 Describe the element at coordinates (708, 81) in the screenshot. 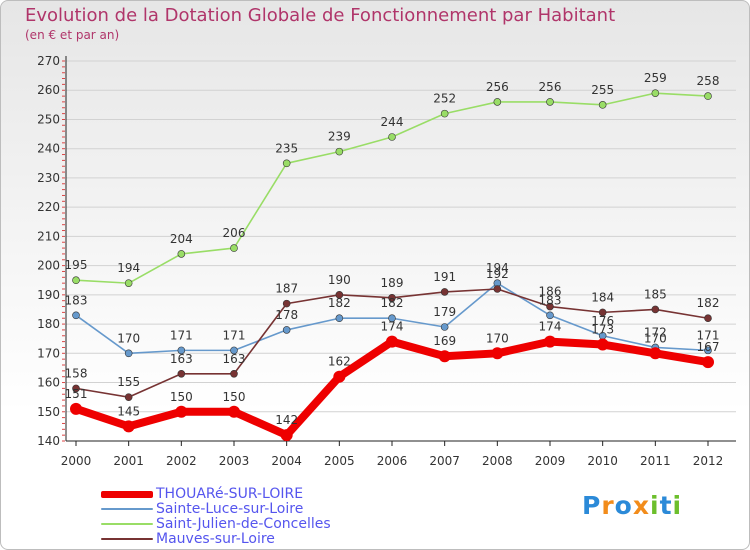

I see `value-label-saint-julien-de-concelles: 258` at that location.